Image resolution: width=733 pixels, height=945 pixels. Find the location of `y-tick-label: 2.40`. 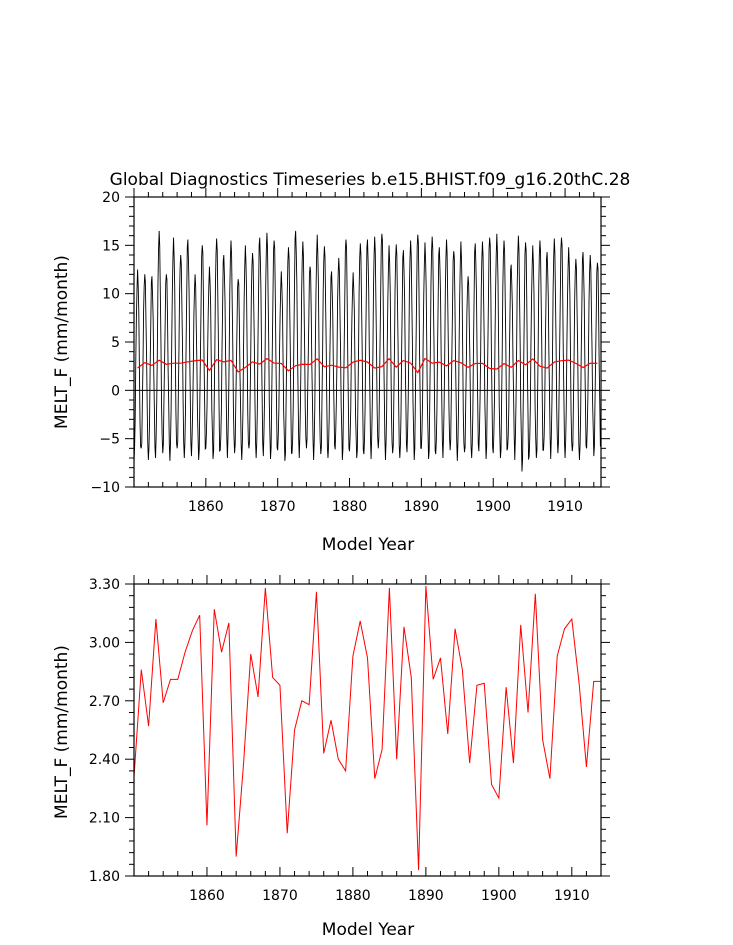

y-tick-label: 2.40 is located at coordinates (104, 760).